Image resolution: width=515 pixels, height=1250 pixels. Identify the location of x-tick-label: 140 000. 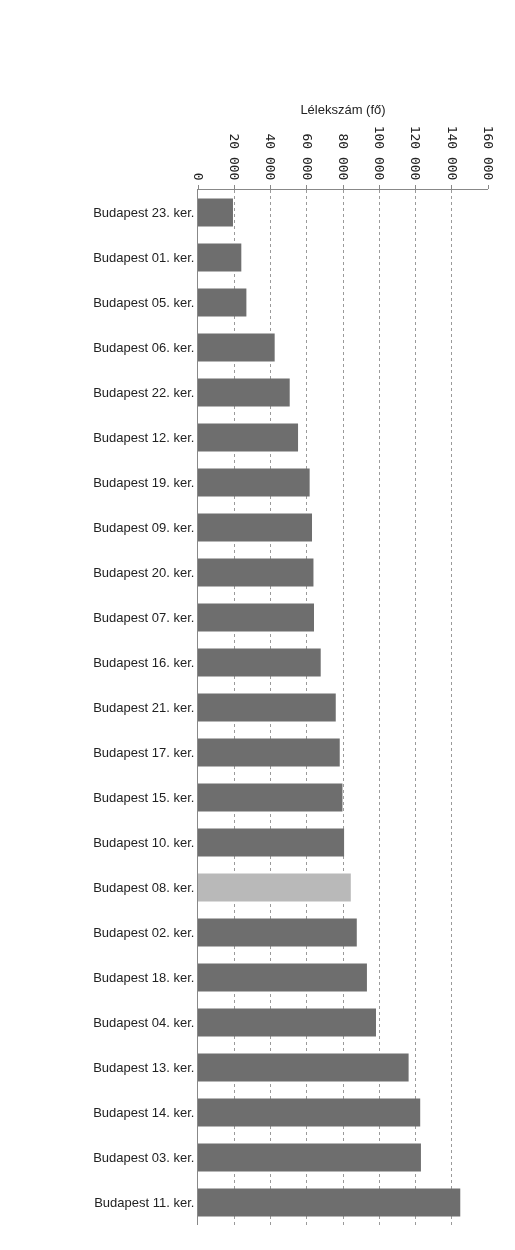
(452, 153).